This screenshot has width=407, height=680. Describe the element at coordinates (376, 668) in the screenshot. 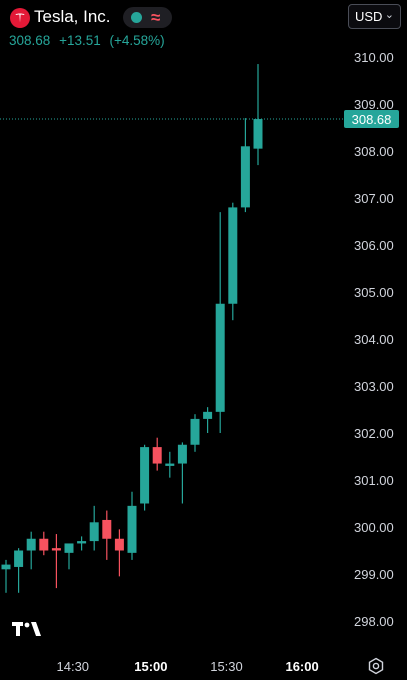

I see `gear-icon` at that location.